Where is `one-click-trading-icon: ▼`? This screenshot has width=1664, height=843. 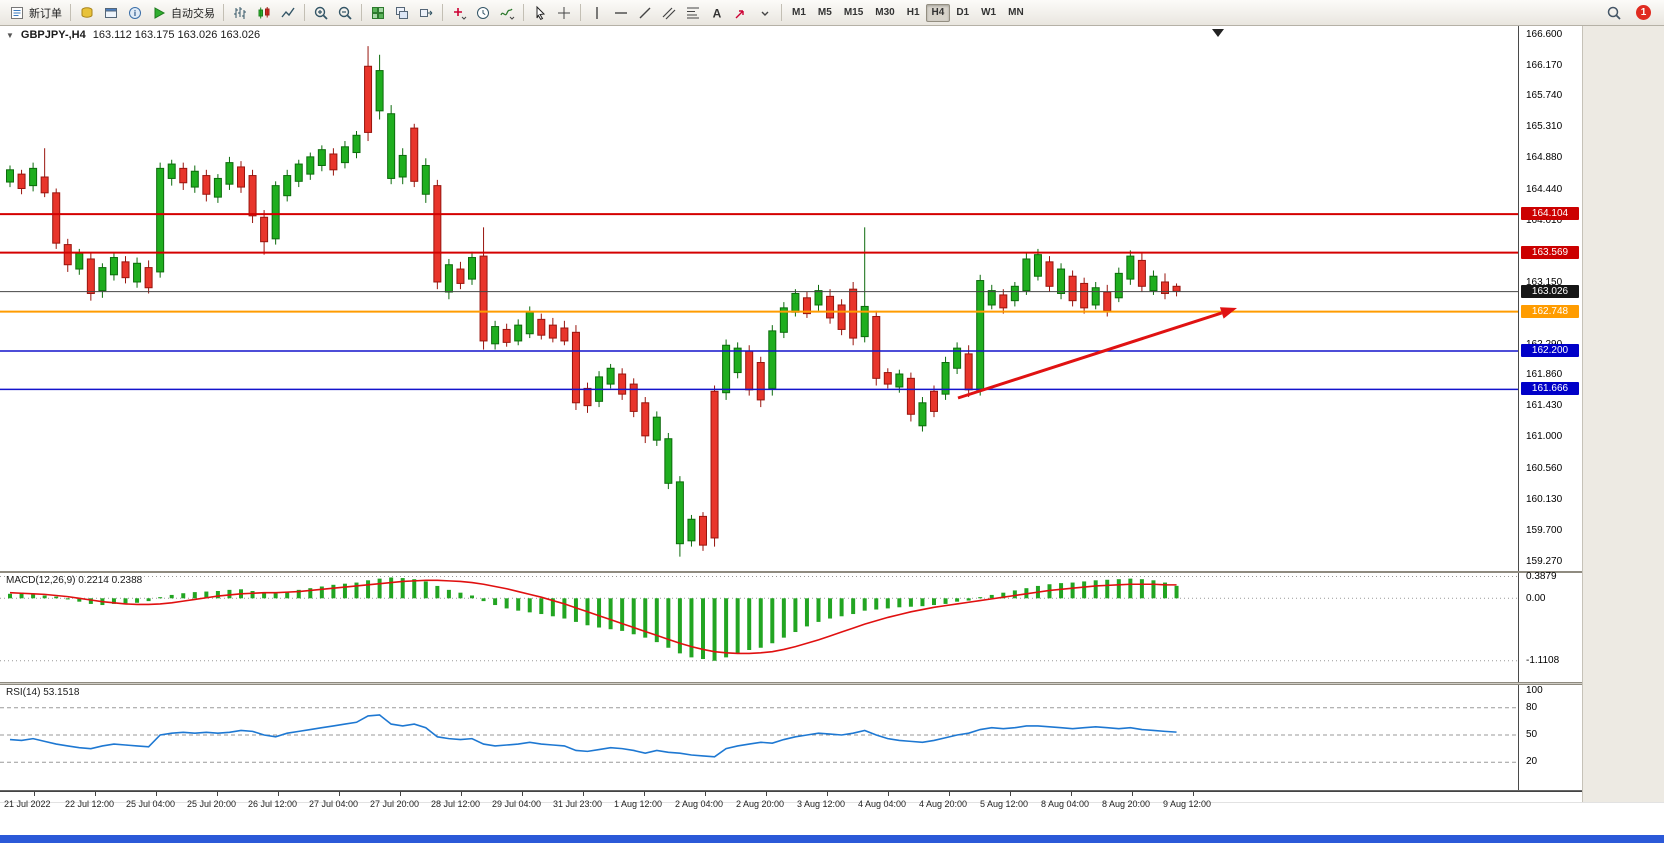
one-click-trading-icon: ▼ is located at coordinates (10, 35).